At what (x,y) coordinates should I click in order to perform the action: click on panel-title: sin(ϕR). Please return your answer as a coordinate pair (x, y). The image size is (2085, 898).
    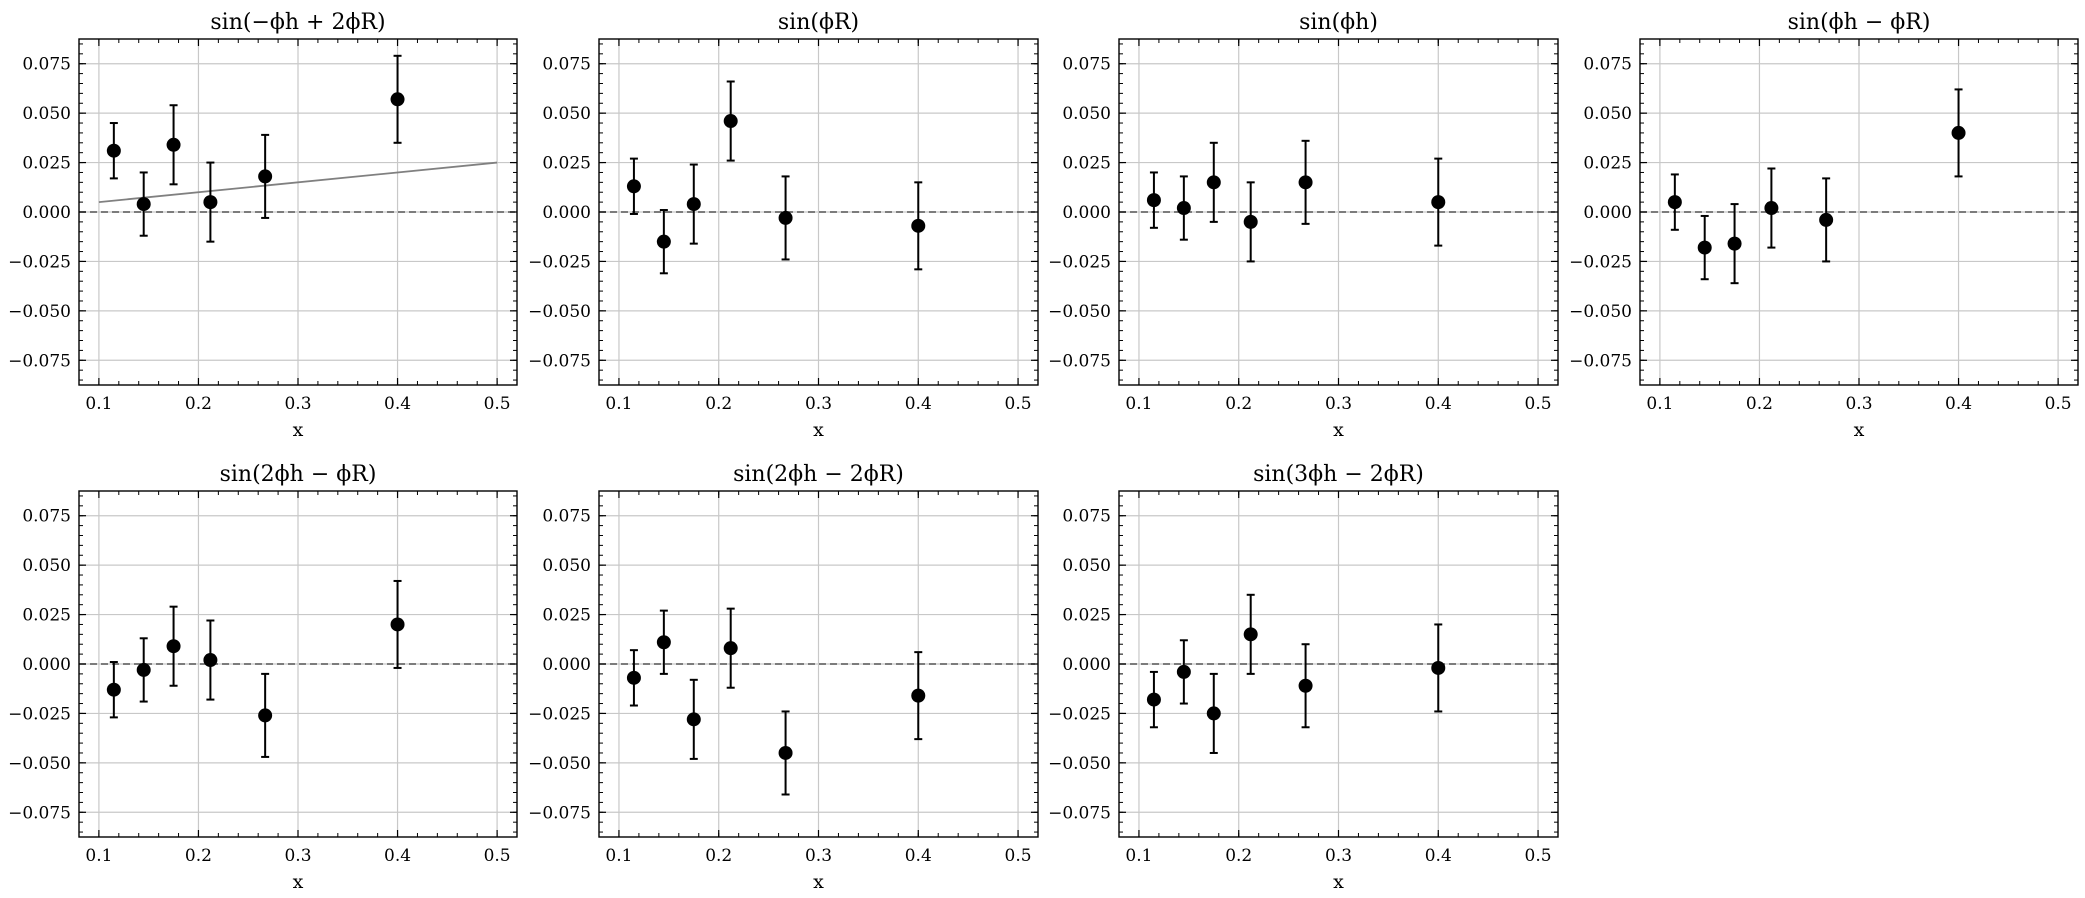
    Looking at the image, I should click on (818, 22).